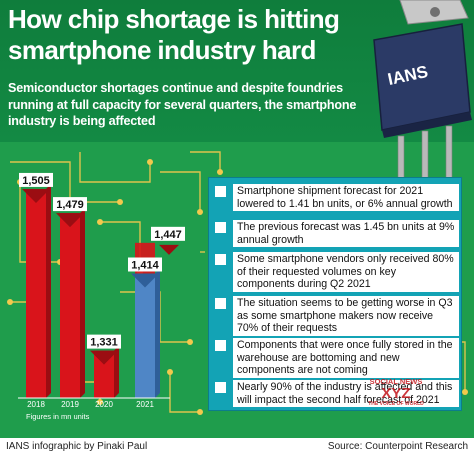  Describe the element at coordinates (396, 381) in the screenshot. I see `stamp-line: SOCIAL NEWS` at that location.